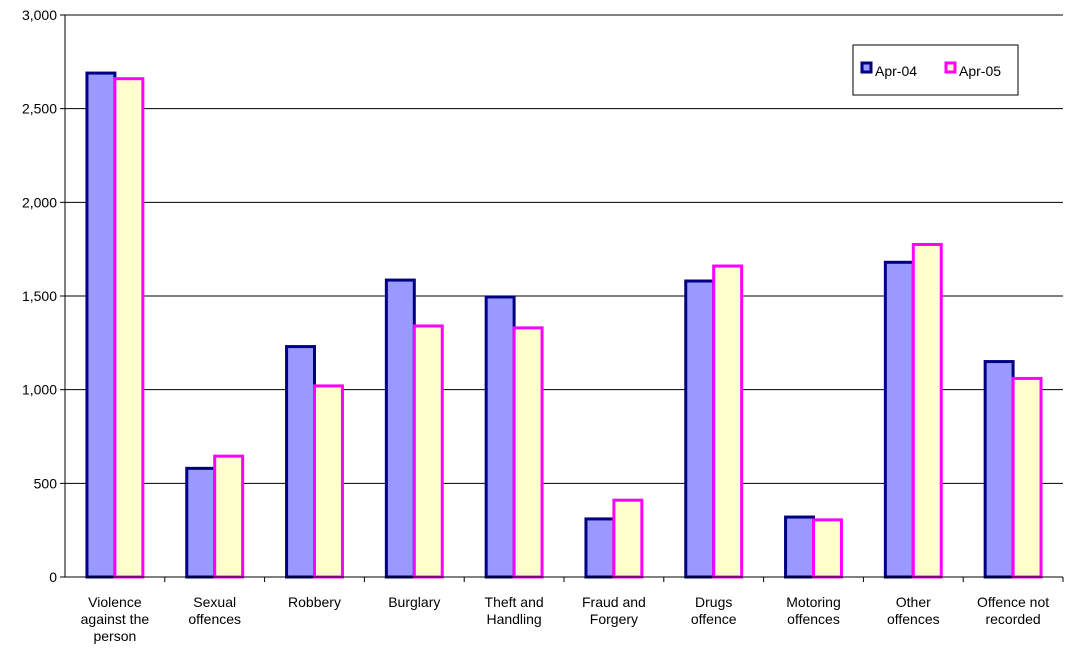 This screenshot has width=1067, height=659. I want to click on y-axis-ticks: 0 500 1,000 1,500 2,000 2,500 3,000, so click(43, 296).